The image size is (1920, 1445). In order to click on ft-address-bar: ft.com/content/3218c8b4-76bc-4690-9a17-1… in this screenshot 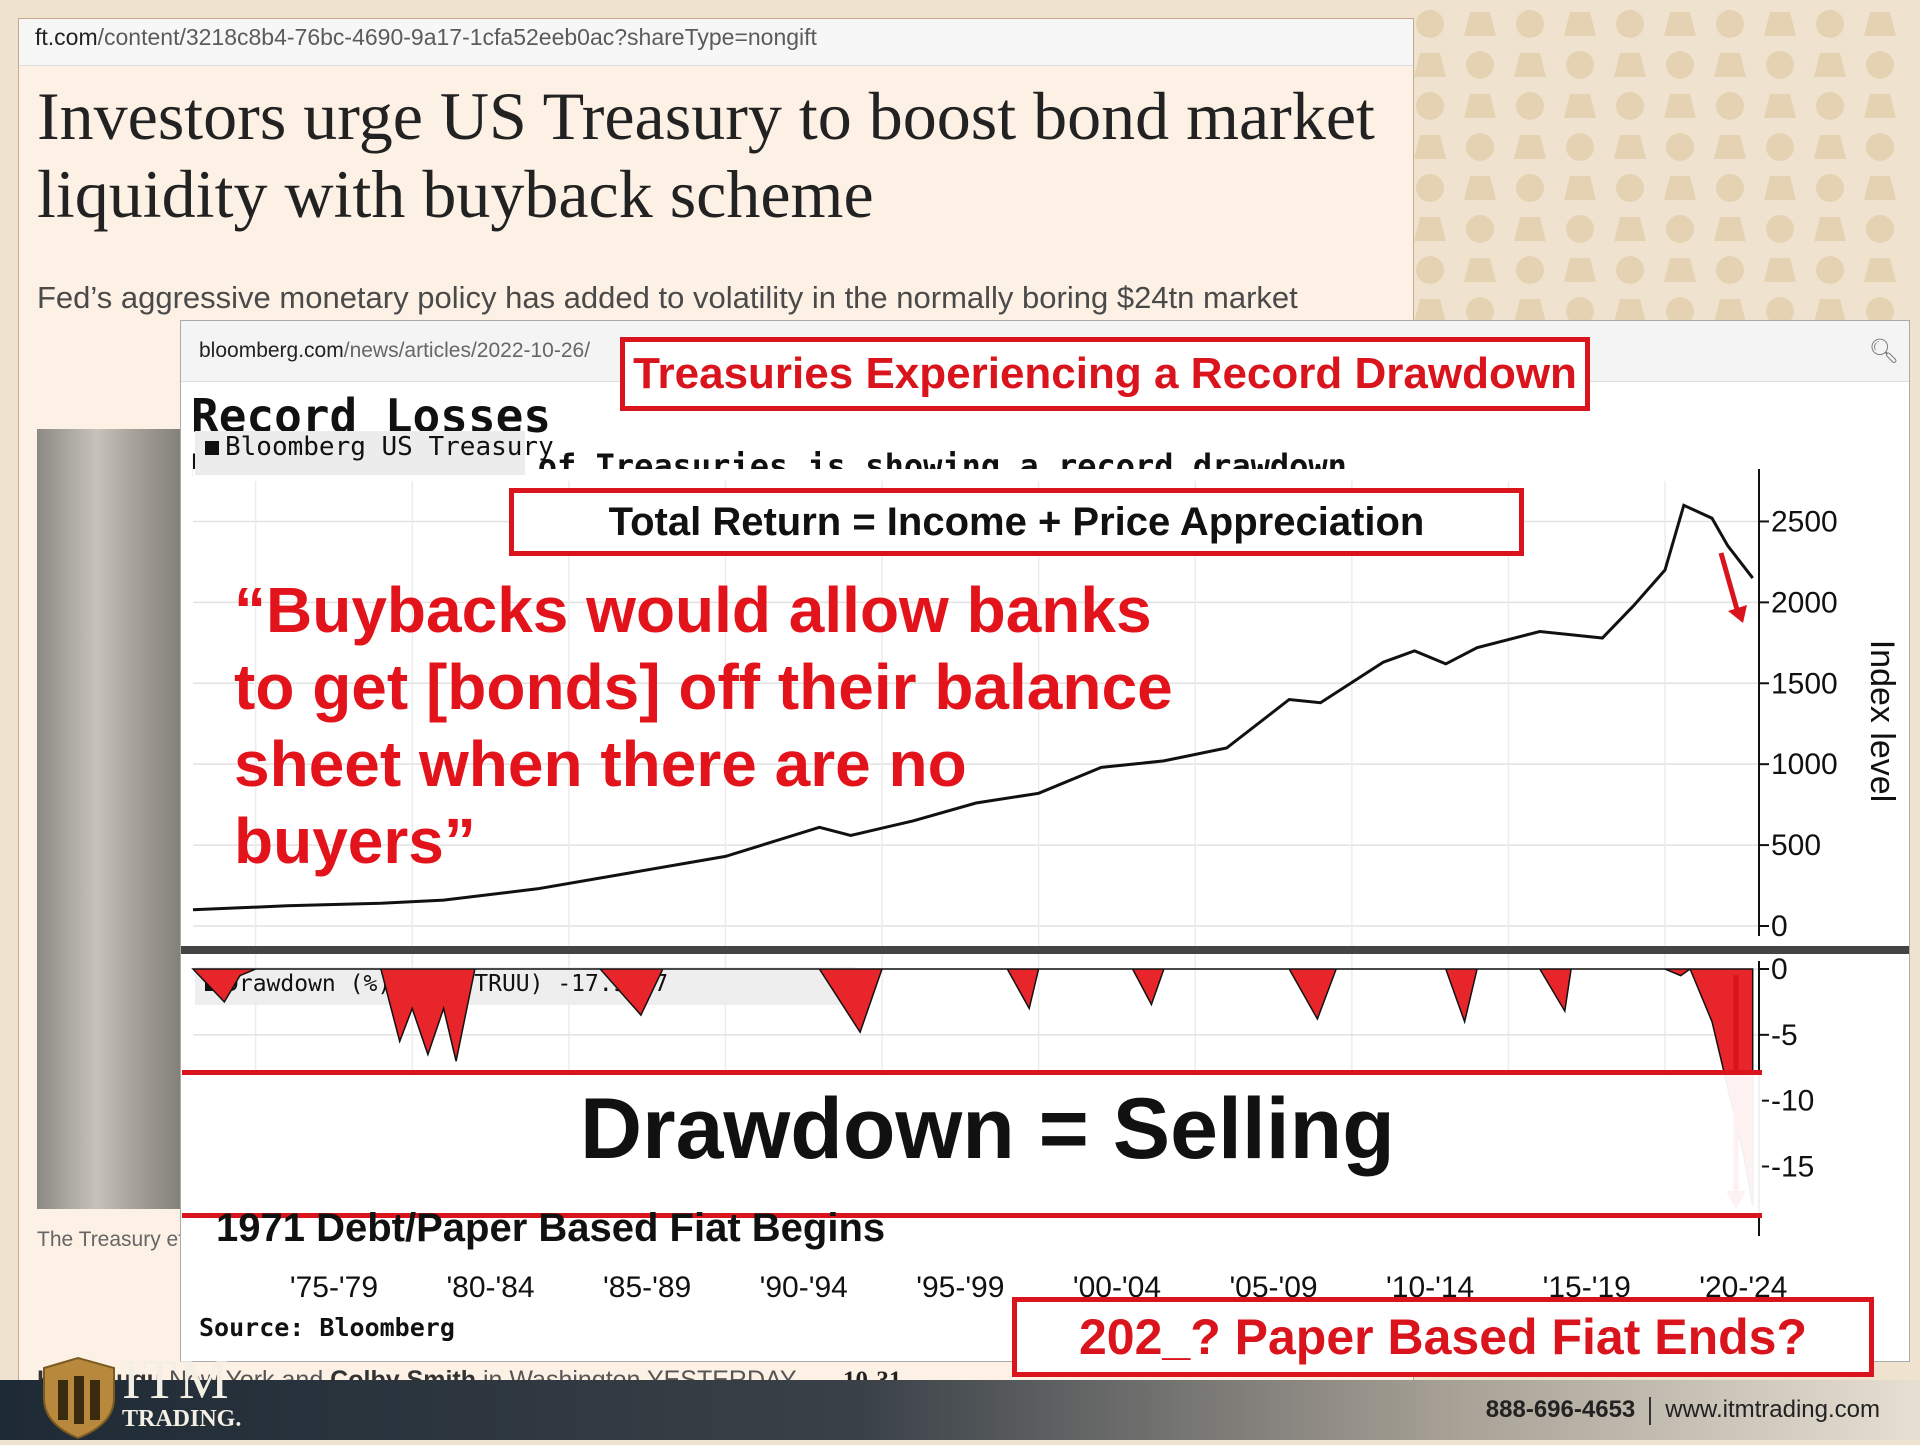, I will do `click(716, 42)`.